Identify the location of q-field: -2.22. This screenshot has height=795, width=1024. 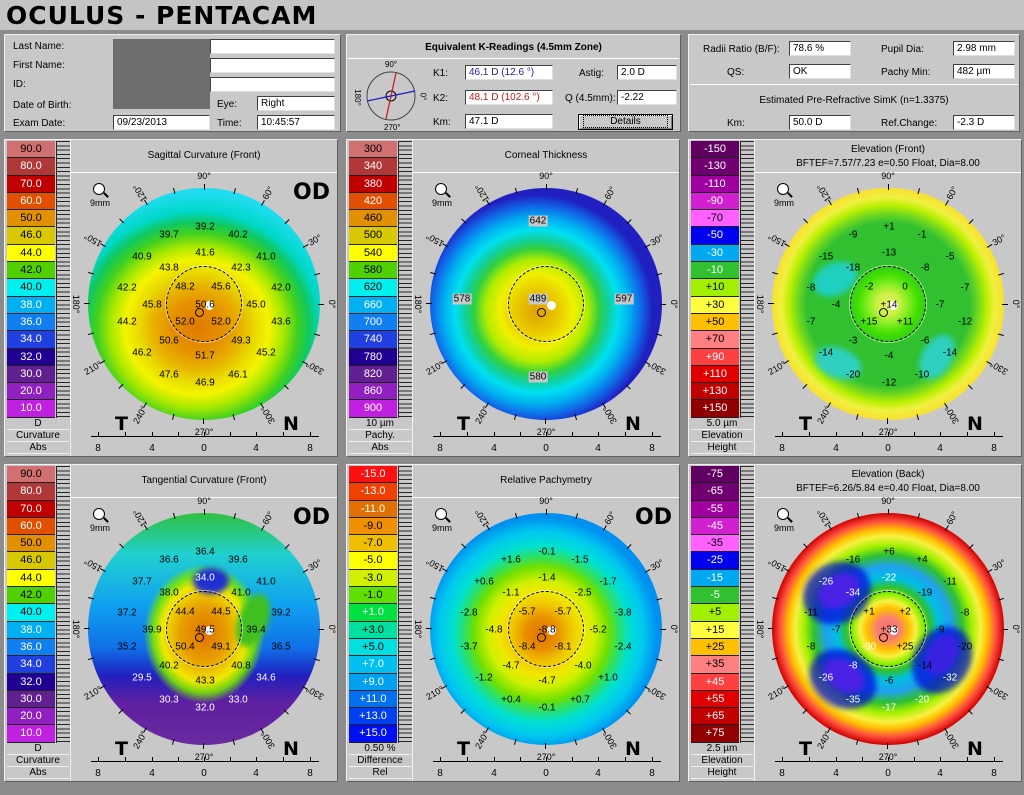
(647, 97).